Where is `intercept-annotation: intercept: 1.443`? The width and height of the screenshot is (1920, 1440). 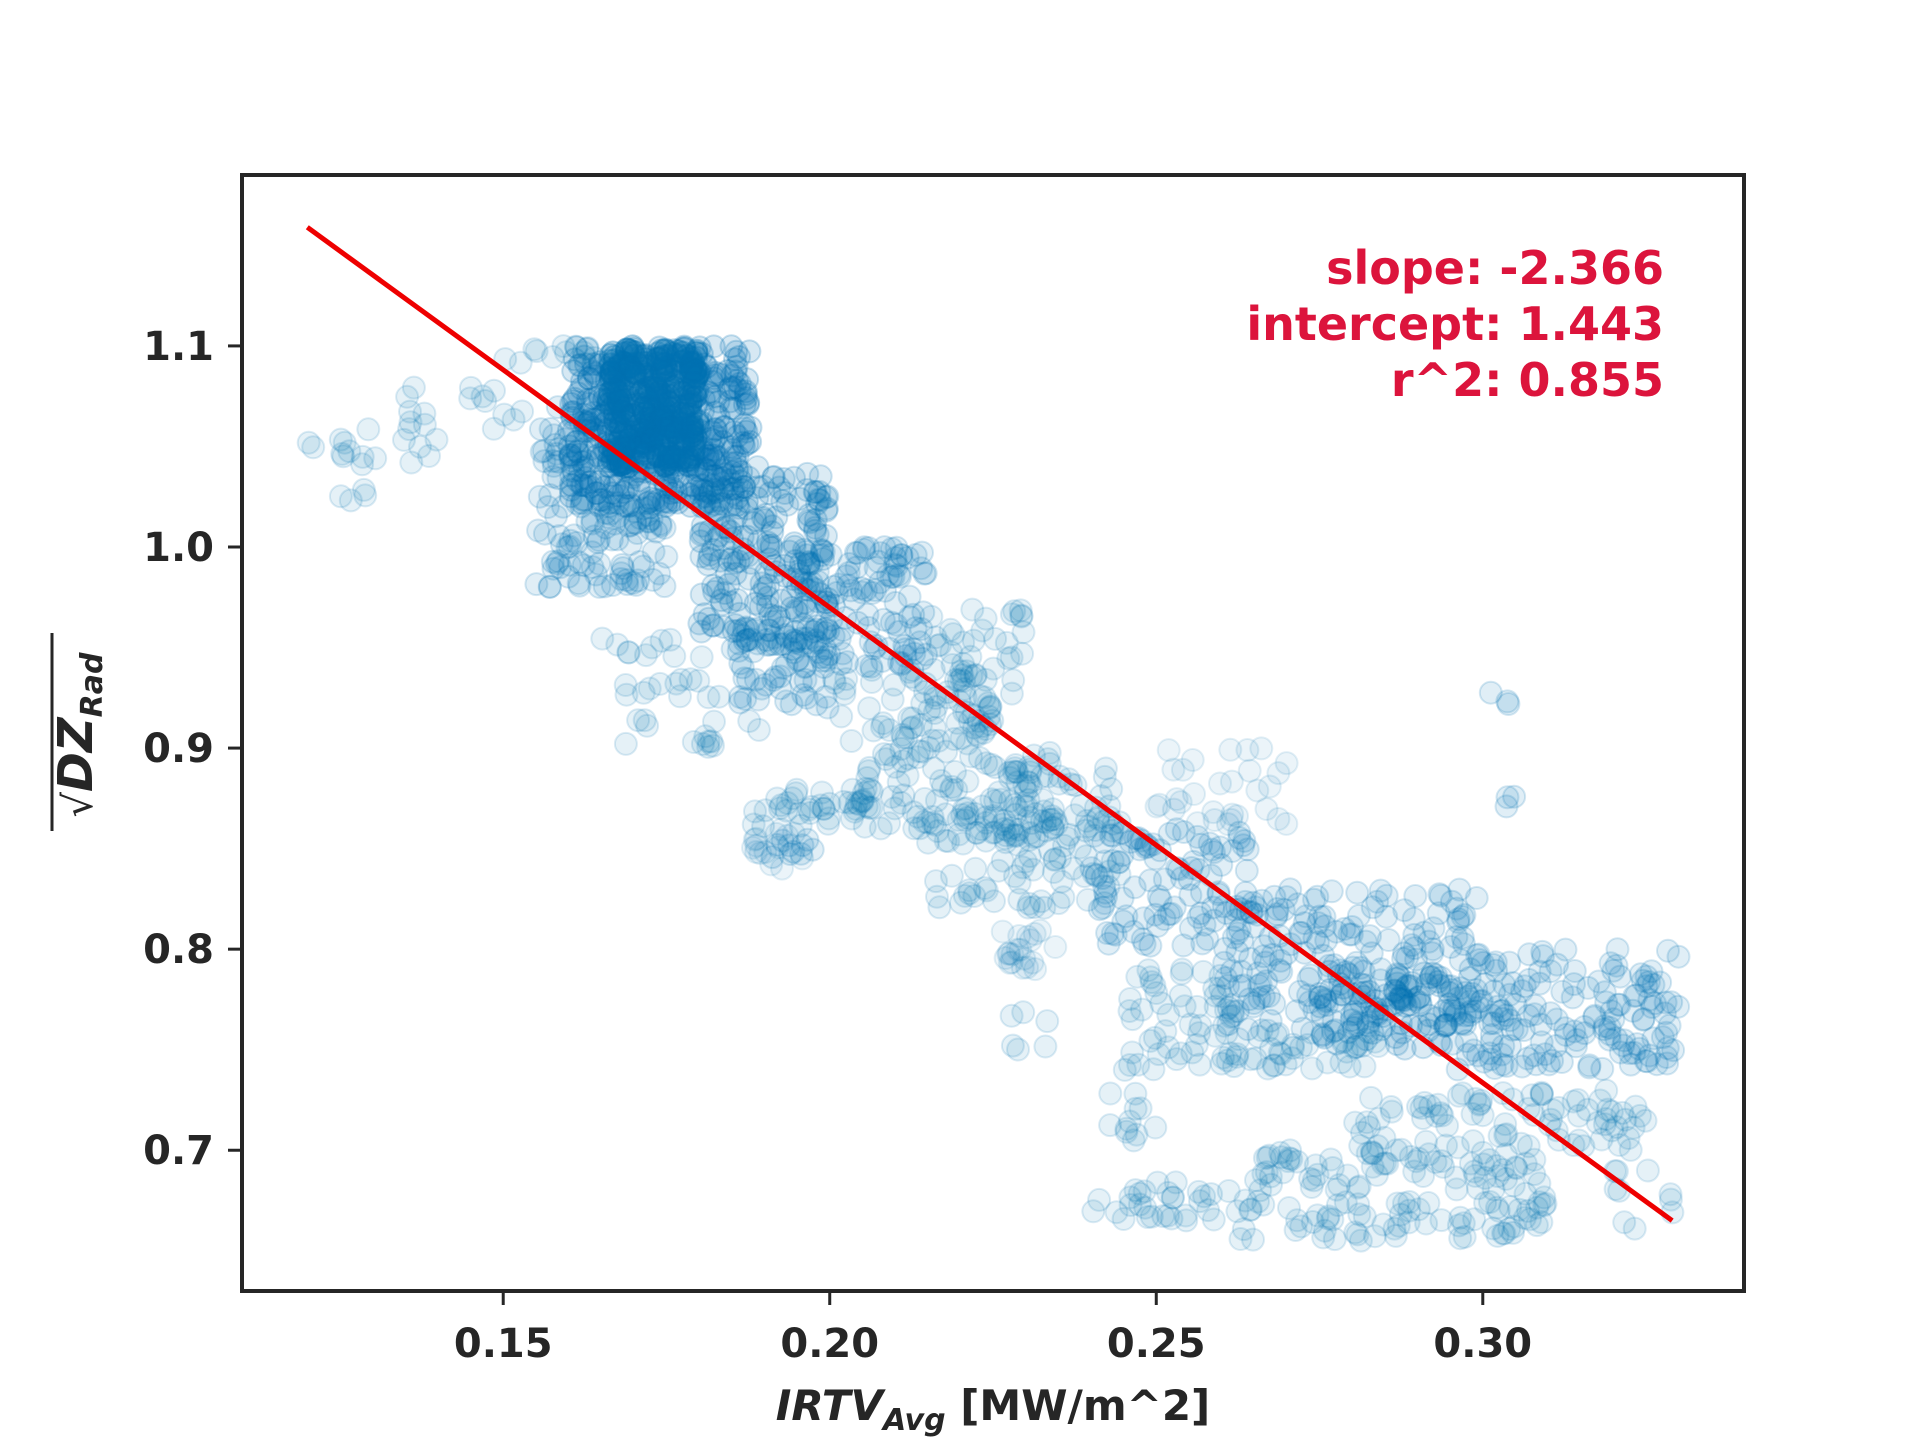
intercept-annotation: intercept: 1.443 is located at coordinates (1455, 324).